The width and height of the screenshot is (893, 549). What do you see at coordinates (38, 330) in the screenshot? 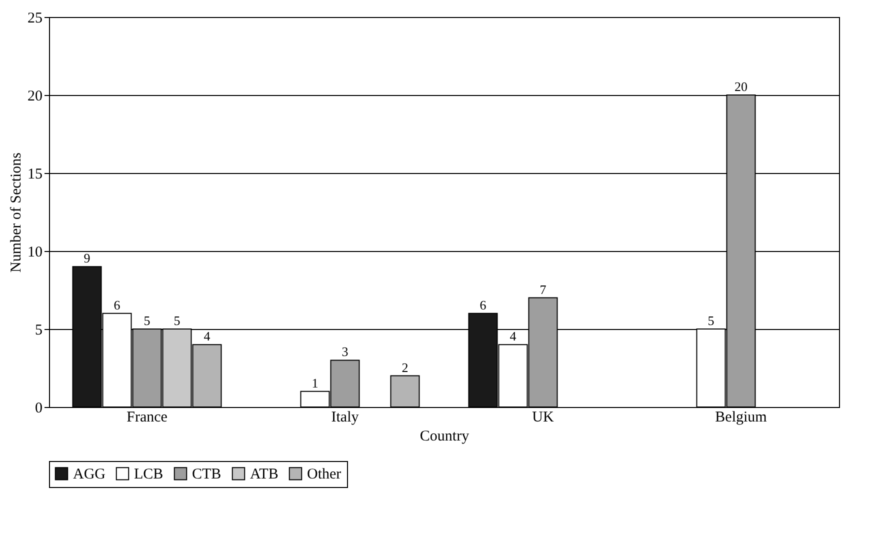
I see `y-tick-label: 5` at bounding box center [38, 330].